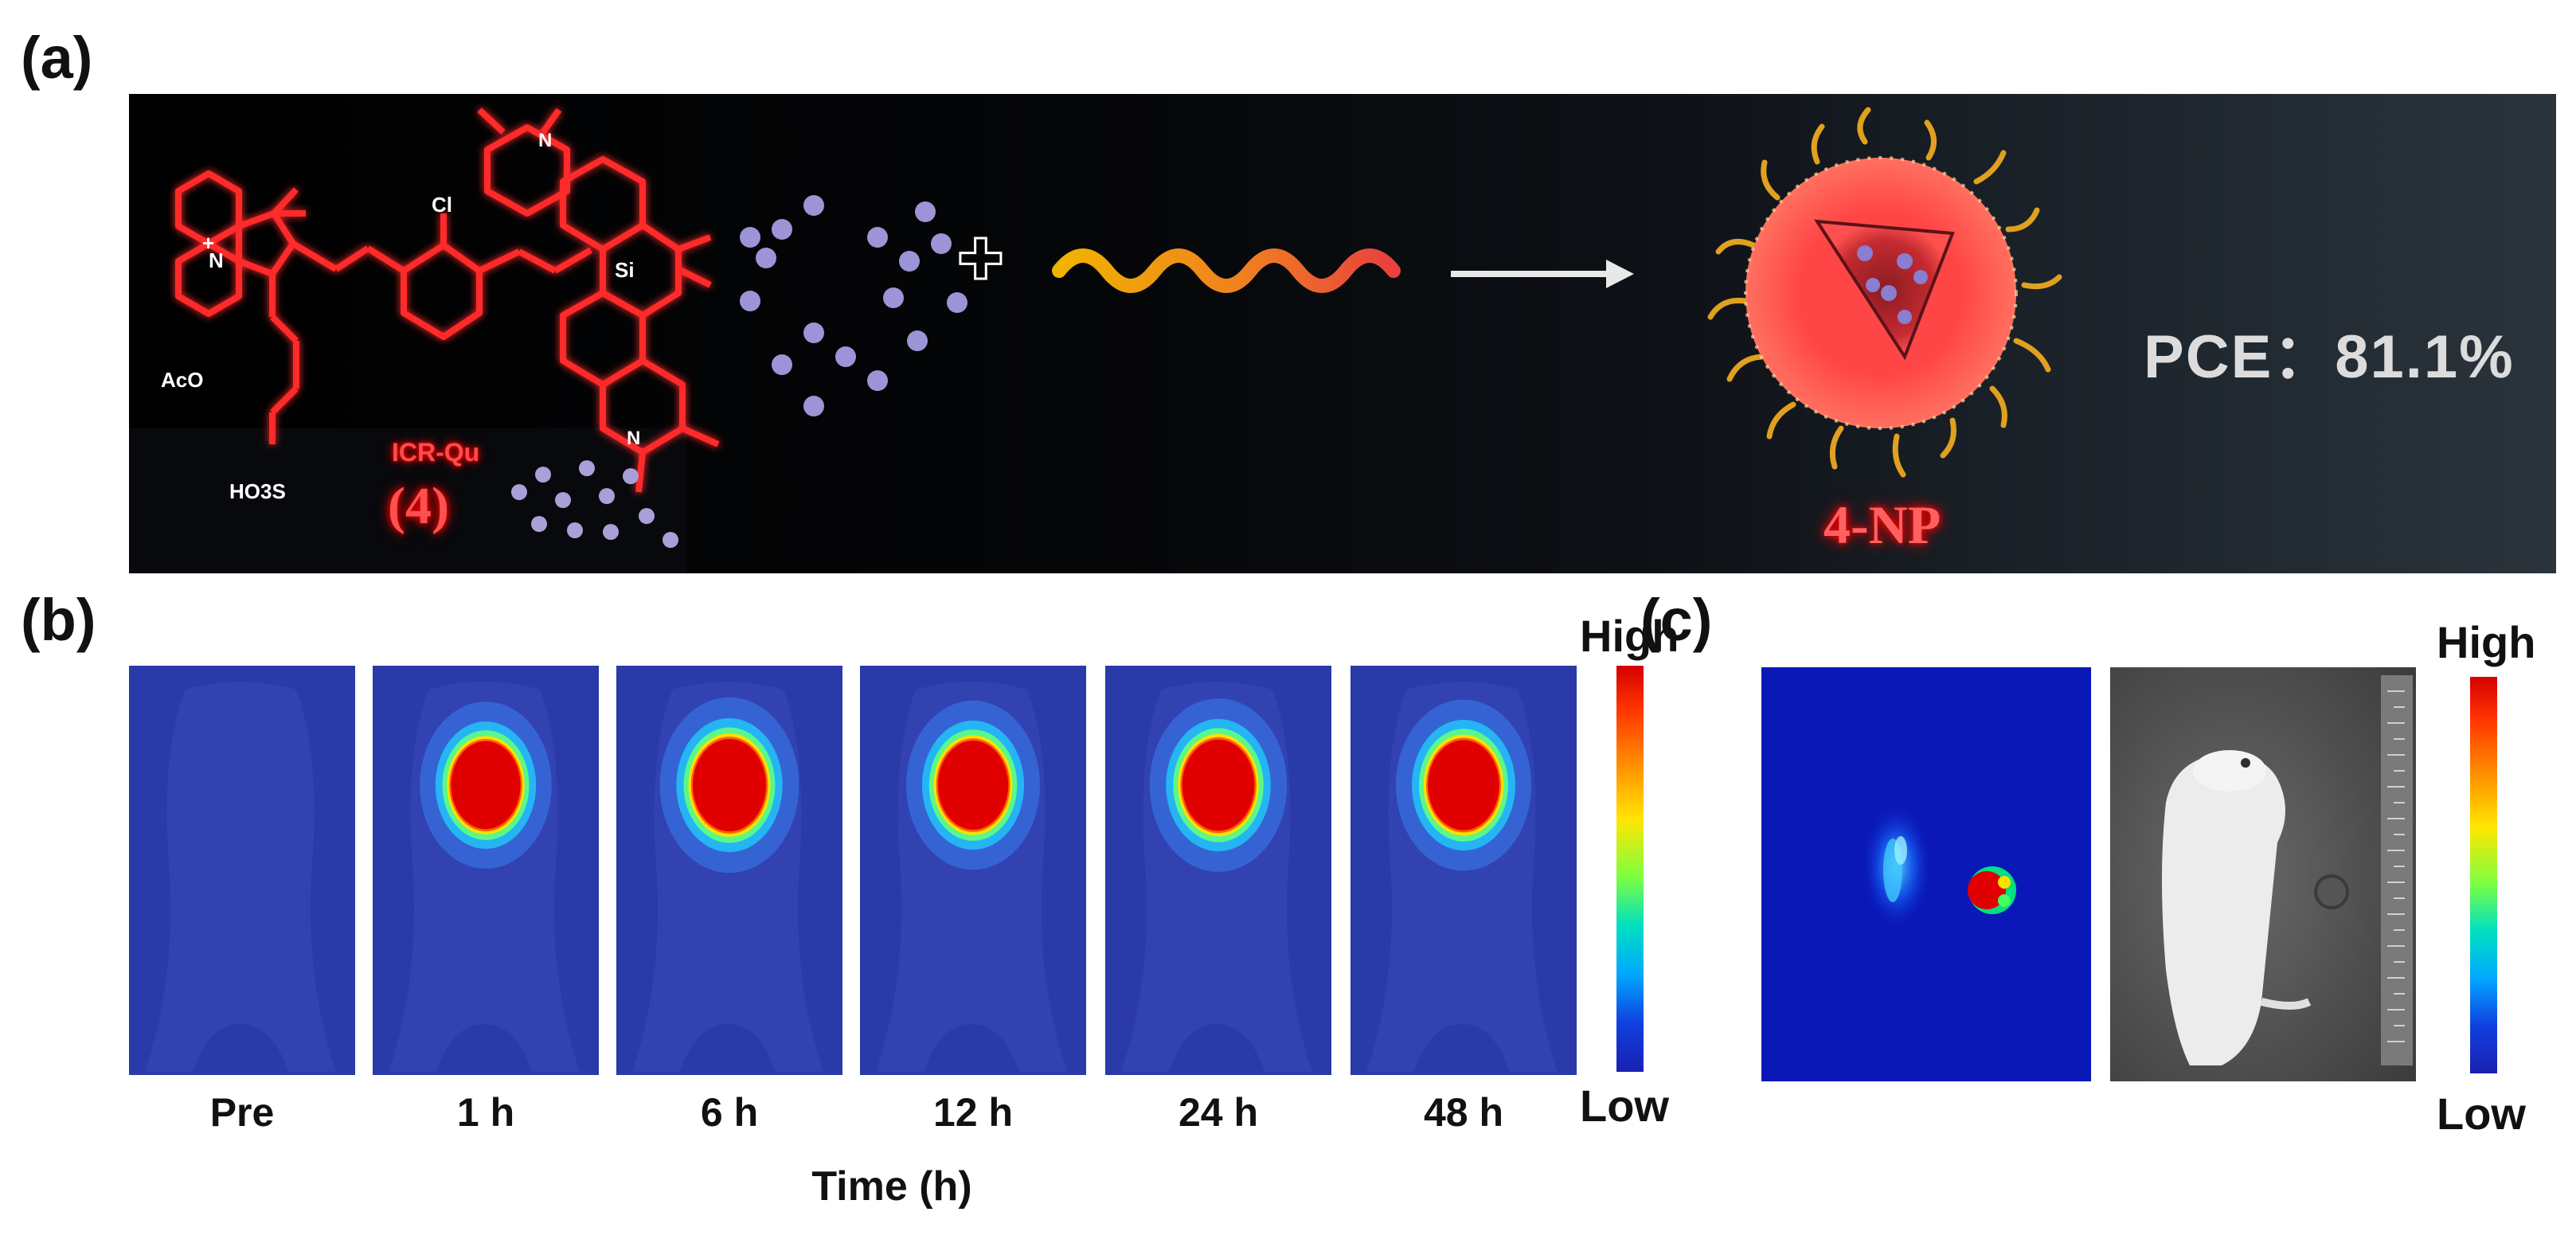 The height and width of the screenshot is (1247, 2576). Describe the element at coordinates (57, 58) in the screenshot. I see `panel-label-a: (a)` at that location.